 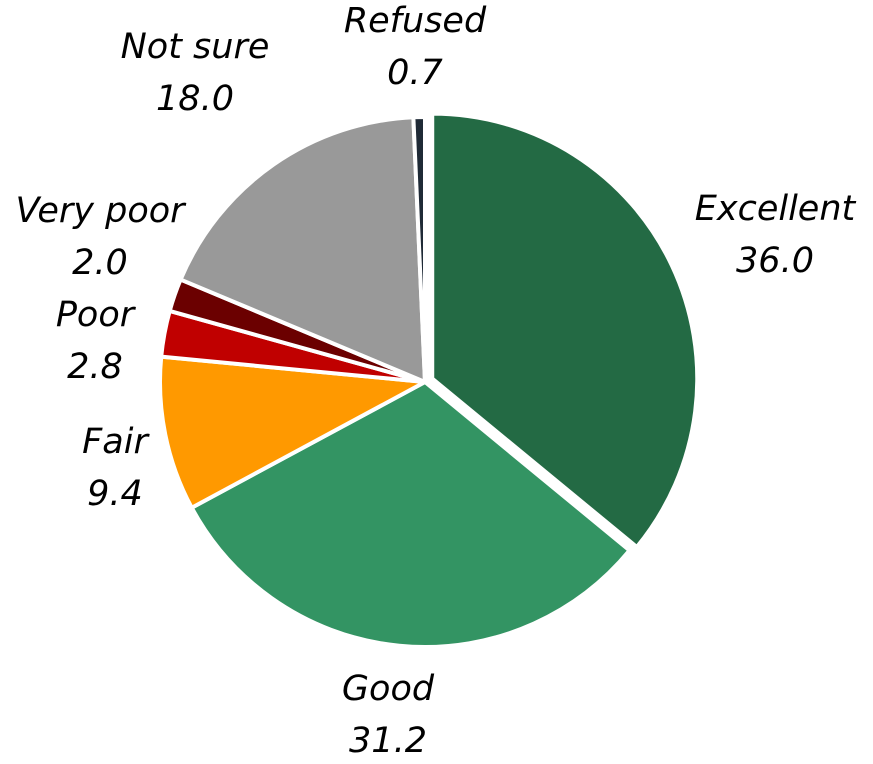 What do you see at coordinates (100, 263) in the screenshot?
I see `slice-value: 2.0` at bounding box center [100, 263].